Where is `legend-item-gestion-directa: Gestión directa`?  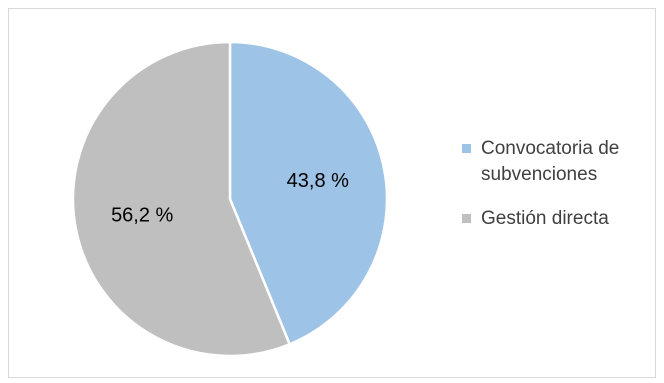
legend-item-gestion-directa: Gestión directa is located at coordinates (557, 219).